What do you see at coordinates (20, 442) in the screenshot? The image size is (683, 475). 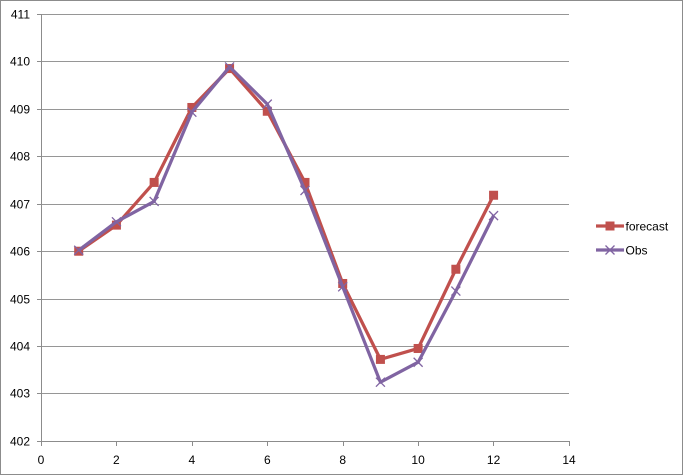 I see `svg-text: 402` at bounding box center [20, 442].